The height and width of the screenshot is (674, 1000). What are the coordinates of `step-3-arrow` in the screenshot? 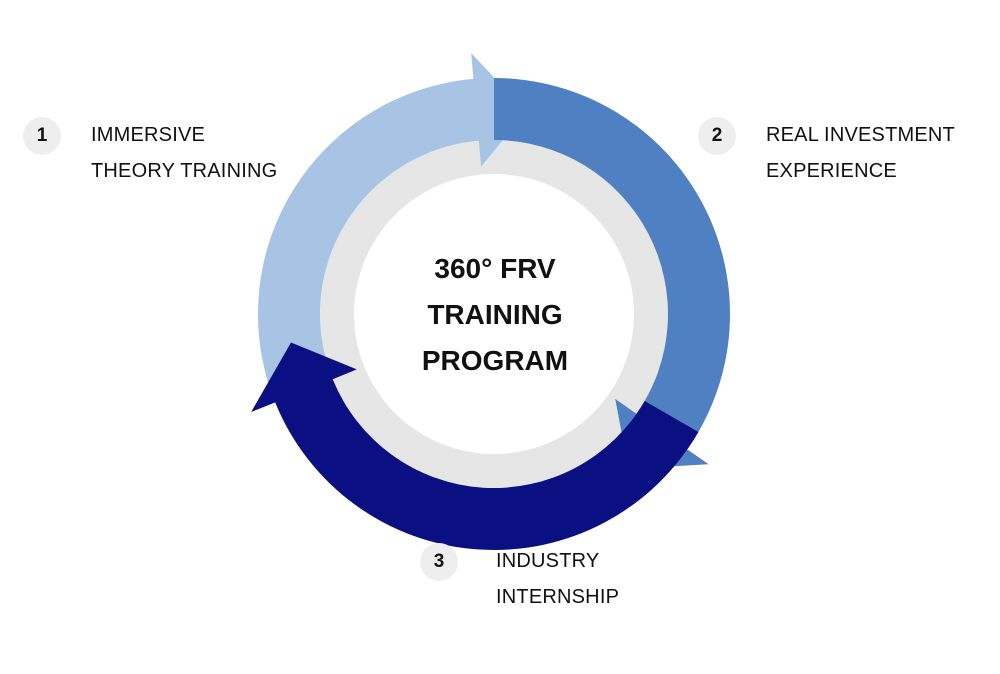 It's located at (475, 446).